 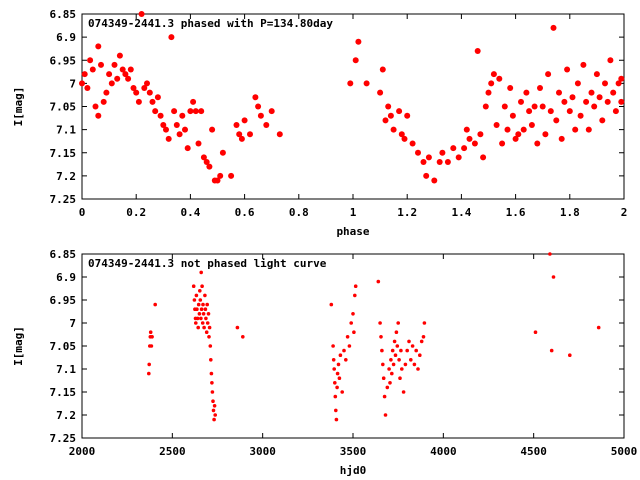 I want to click on phased-y-tick-label: 7.15, so click(x=63, y=153).